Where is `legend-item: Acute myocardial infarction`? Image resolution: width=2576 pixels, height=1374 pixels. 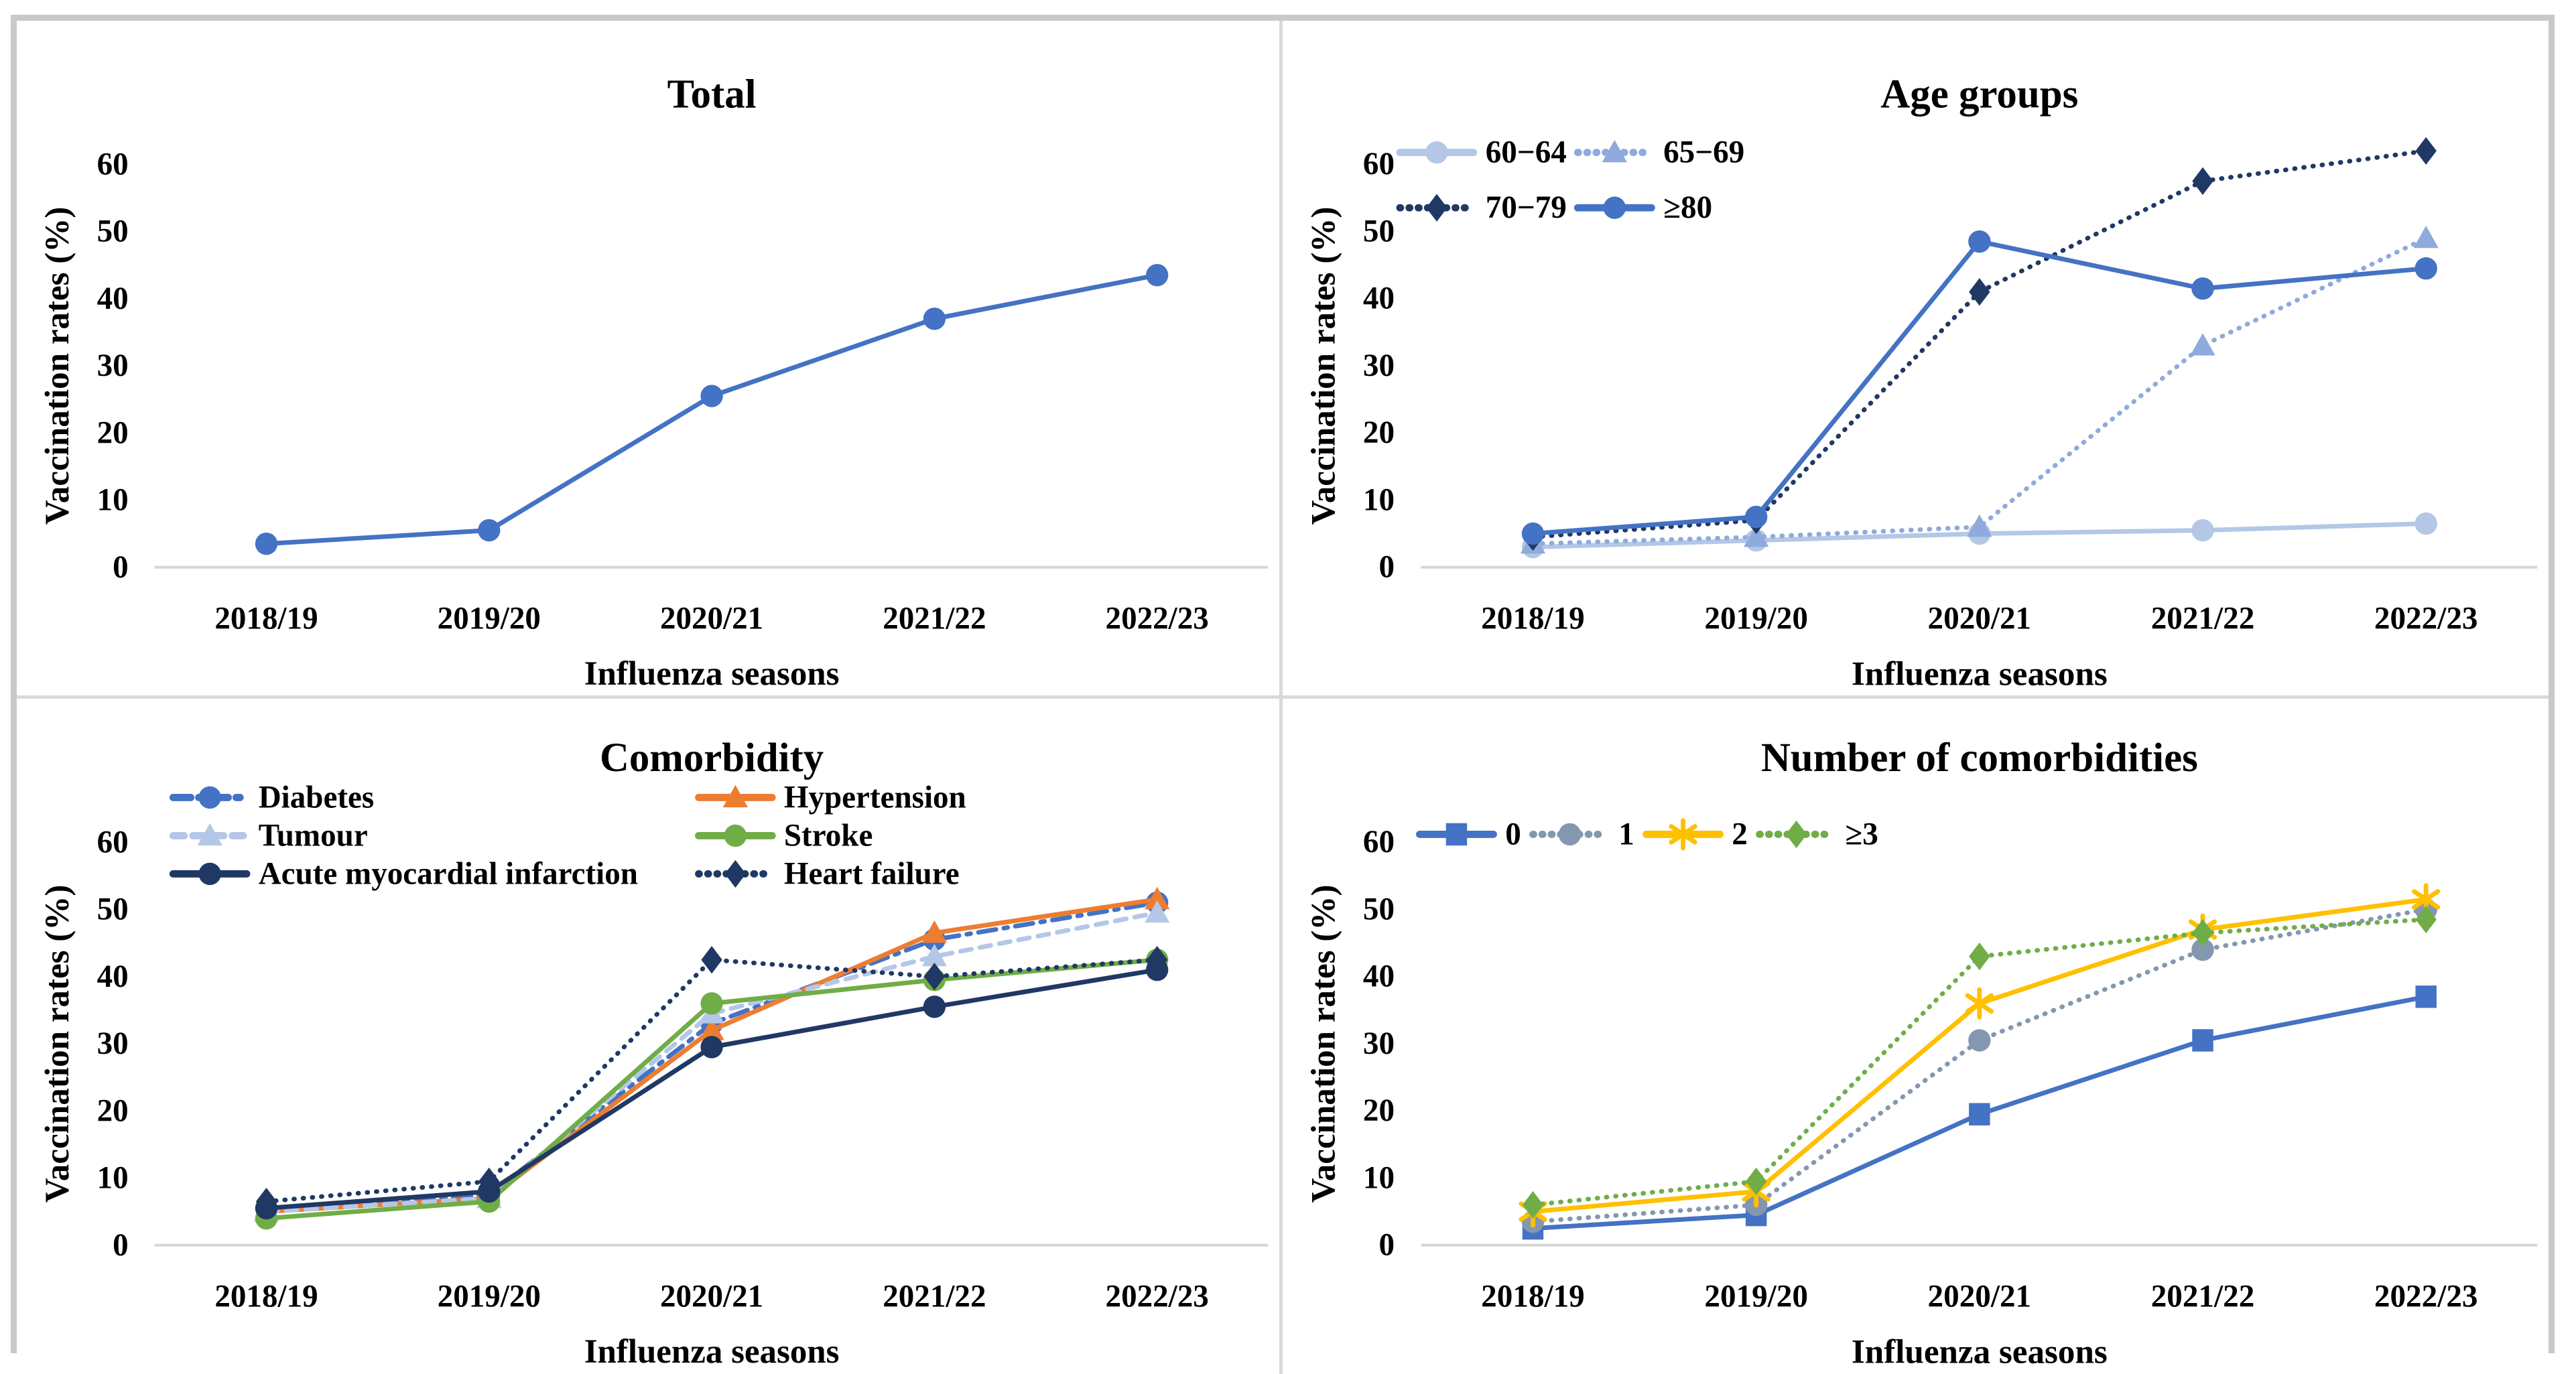 legend-item: Acute myocardial infarction is located at coordinates (403, 874).